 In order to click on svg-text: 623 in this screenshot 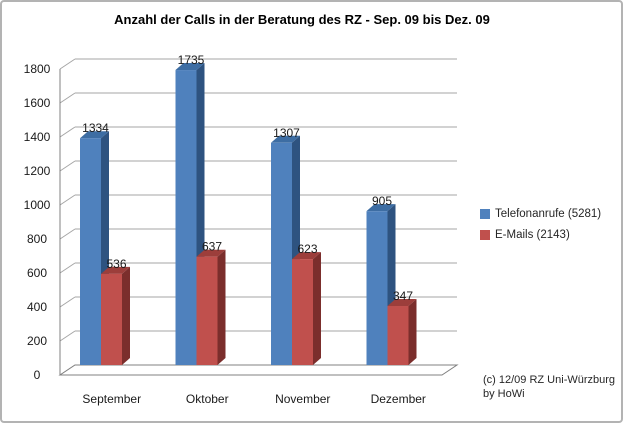, I will do `click(307, 249)`.